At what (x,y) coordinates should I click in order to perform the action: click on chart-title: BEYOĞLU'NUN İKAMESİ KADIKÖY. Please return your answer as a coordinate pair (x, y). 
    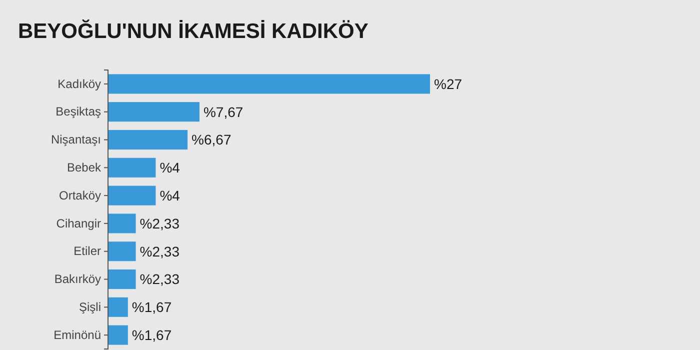
    Looking at the image, I should click on (193, 31).